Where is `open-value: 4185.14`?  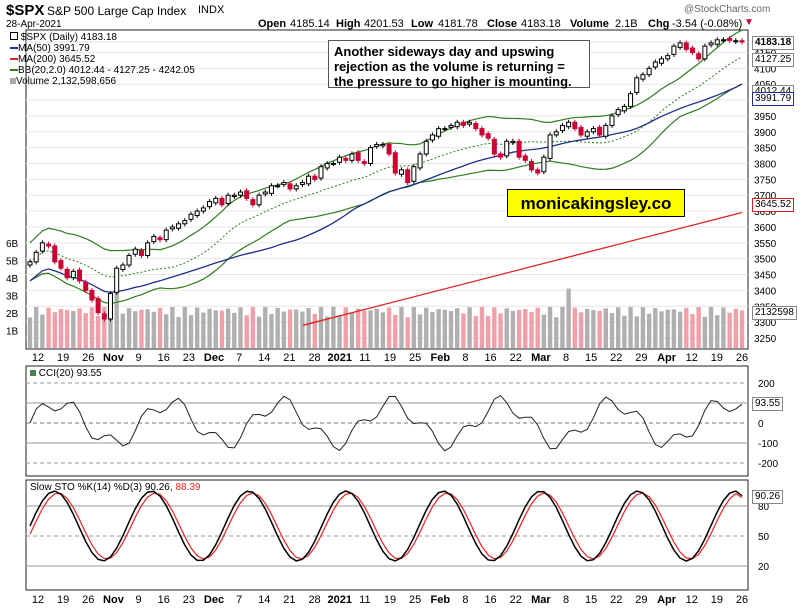 open-value: 4185.14 is located at coordinates (310, 24).